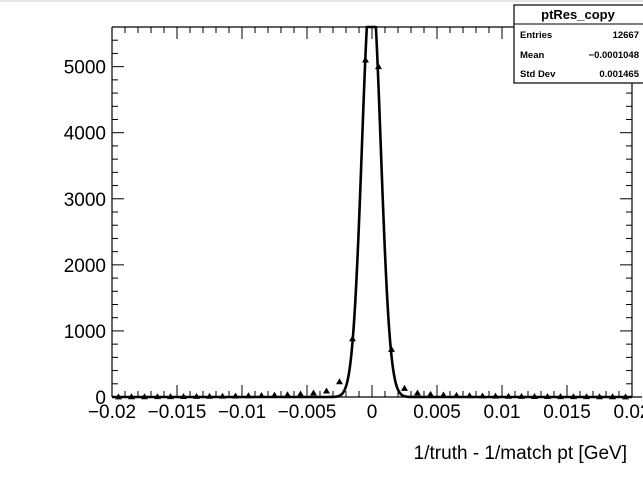 Image resolution: width=643 pixels, height=477 pixels. What do you see at coordinates (85, 332) in the screenshot?
I see `y-tick-label: 1000` at bounding box center [85, 332].